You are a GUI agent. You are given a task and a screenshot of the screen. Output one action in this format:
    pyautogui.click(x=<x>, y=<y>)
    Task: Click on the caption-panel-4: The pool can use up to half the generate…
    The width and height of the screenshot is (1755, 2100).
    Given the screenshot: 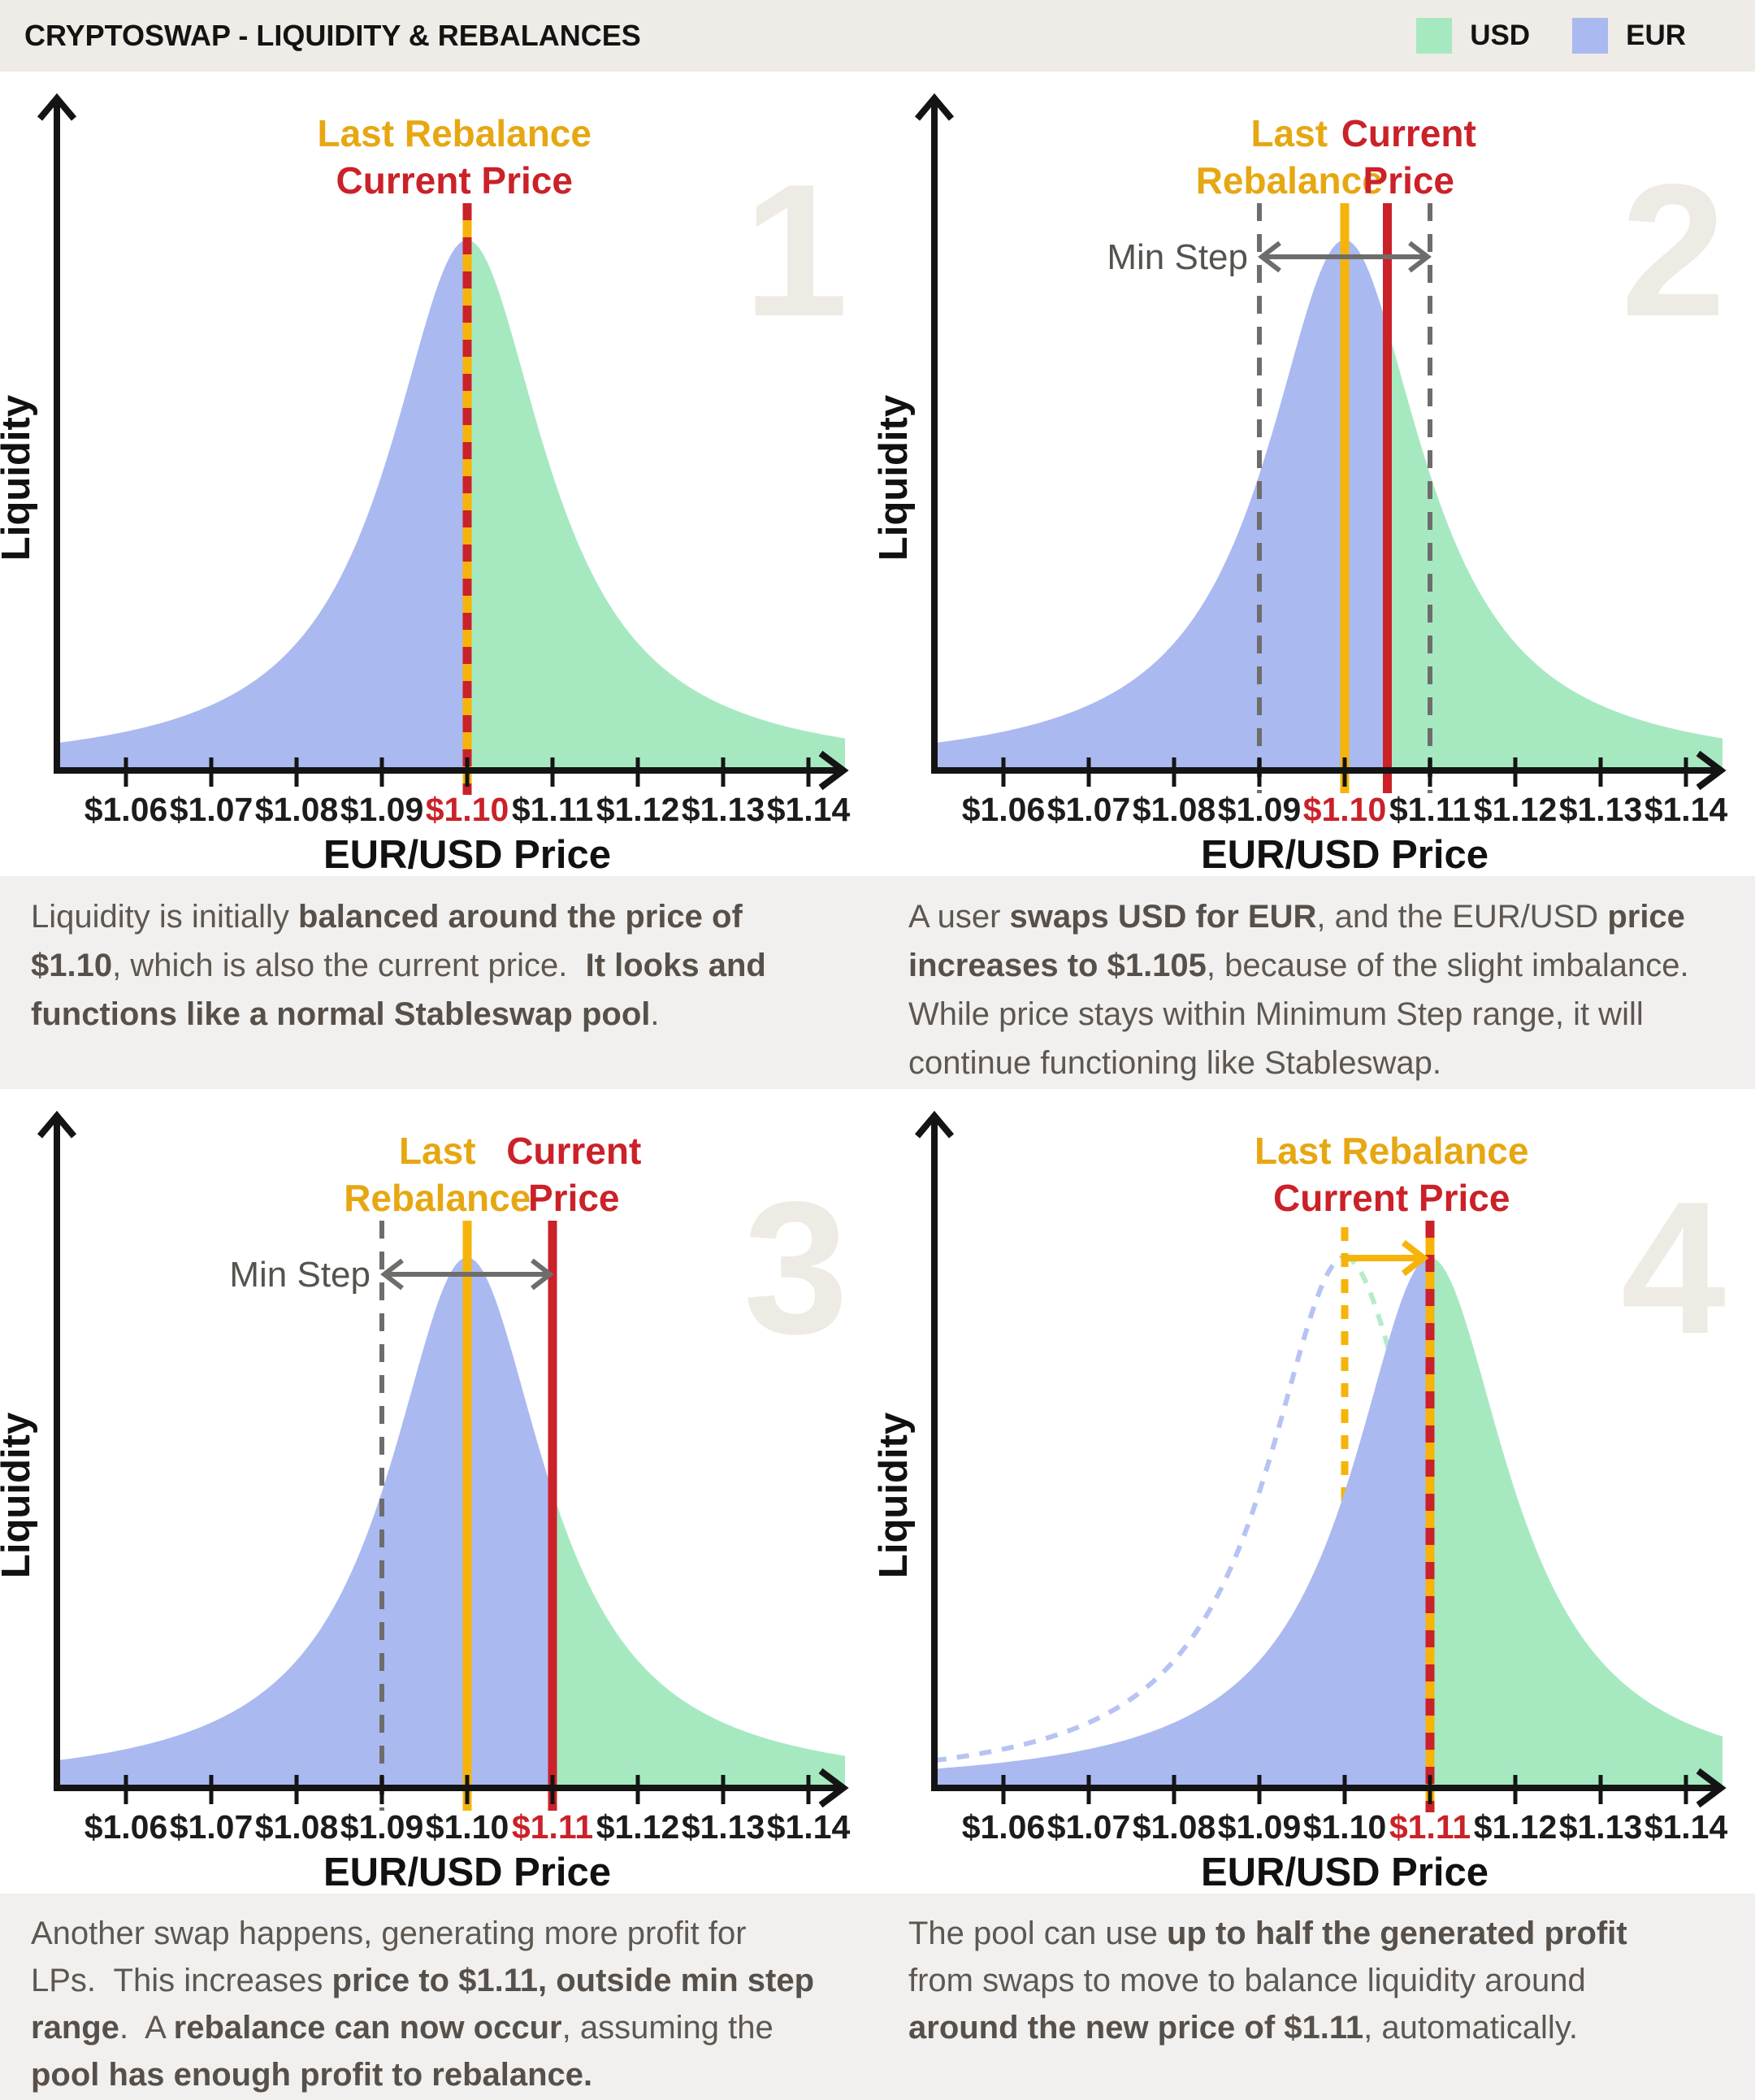 What is the action you would take?
    pyautogui.click(x=1316, y=1997)
    